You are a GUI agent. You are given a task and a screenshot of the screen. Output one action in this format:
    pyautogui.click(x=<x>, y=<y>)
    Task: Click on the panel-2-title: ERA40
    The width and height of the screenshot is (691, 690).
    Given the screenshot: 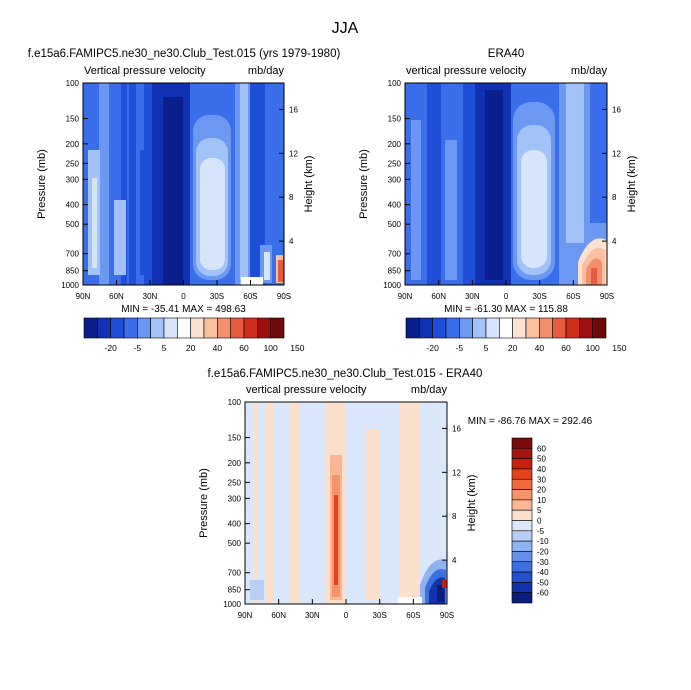 What is the action you would take?
    pyautogui.click(x=506, y=54)
    